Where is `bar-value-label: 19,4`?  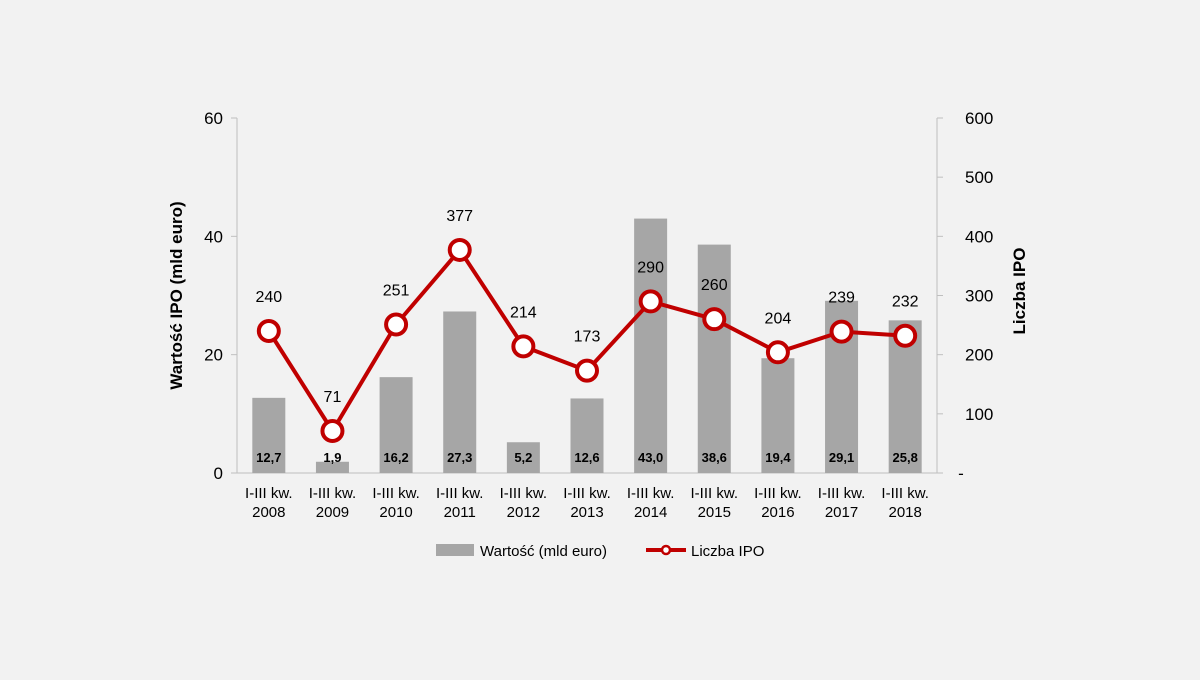 bar-value-label: 19,4 is located at coordinates (778, 457).